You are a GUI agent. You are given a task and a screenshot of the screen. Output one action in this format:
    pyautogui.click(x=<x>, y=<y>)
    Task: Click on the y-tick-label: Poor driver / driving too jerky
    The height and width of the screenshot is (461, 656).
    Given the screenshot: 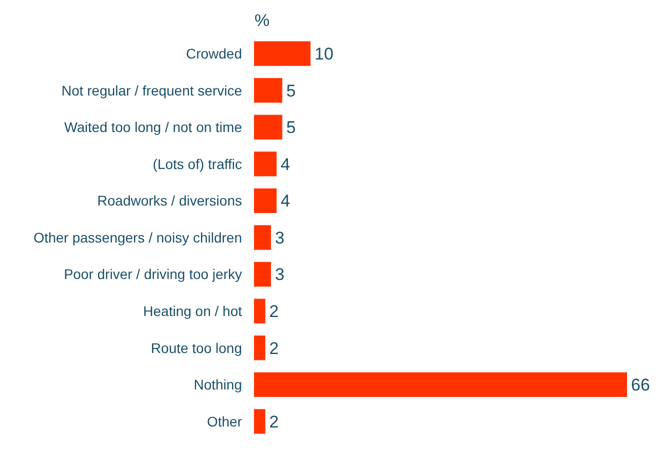 What is the action you would take?
    pyautogui.click(x=153, y=274)
    